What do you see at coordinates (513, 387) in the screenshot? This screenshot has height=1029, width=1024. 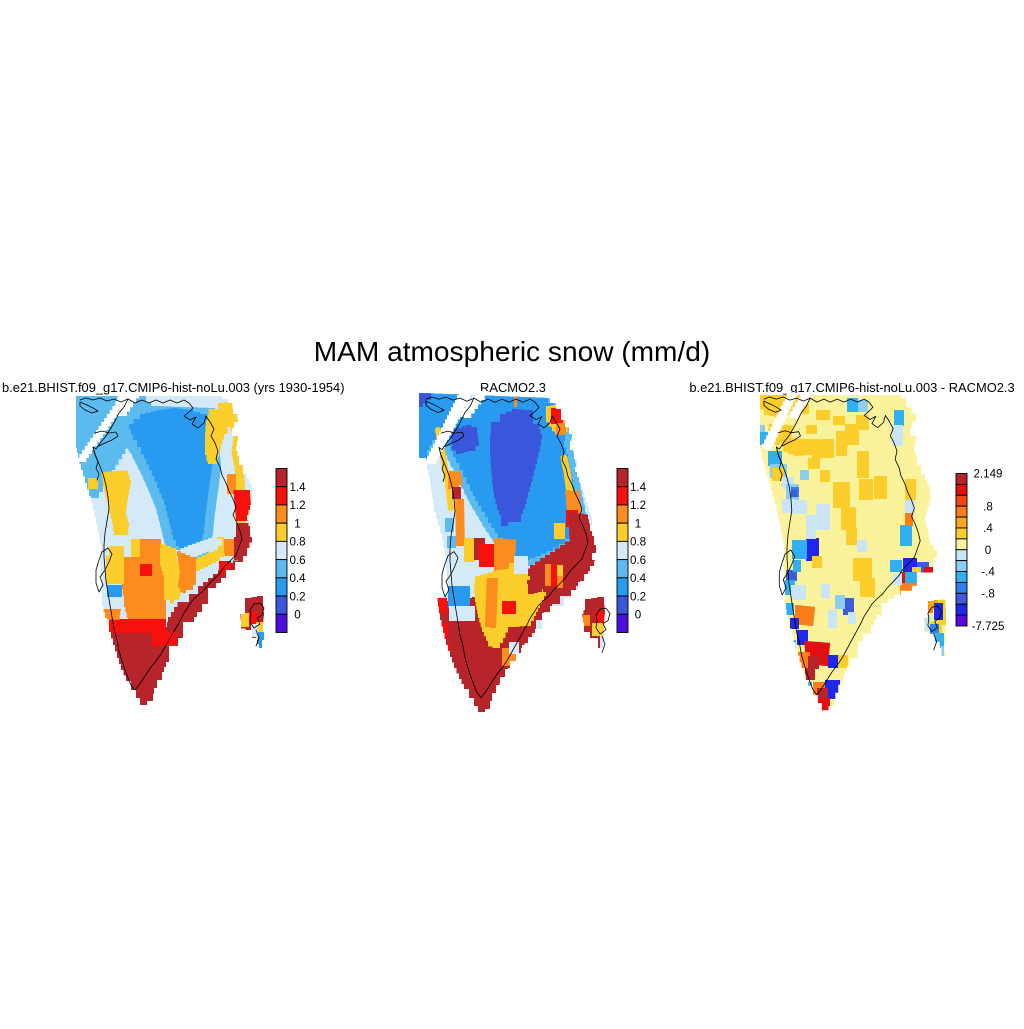 I see `svg-text: RACMO2.3` at bounding box center [513, 387].